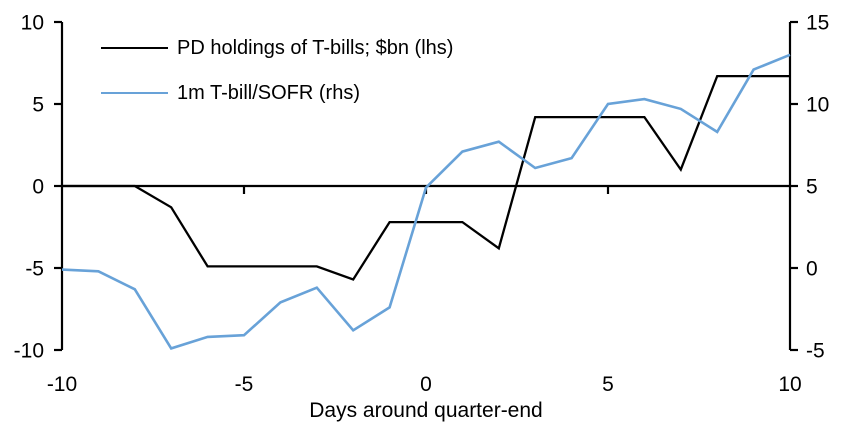 This screenshot has height=432, width=852. What do you see at coordinates (815, 350) in the screenshot?
I see `right-axis-tick-label: -5` at bounding box center [815, 350].